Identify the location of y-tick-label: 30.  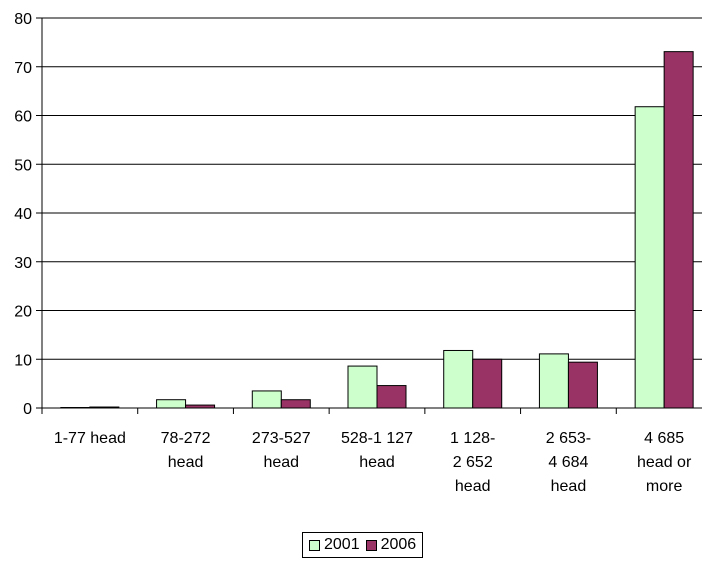
(23, 263).